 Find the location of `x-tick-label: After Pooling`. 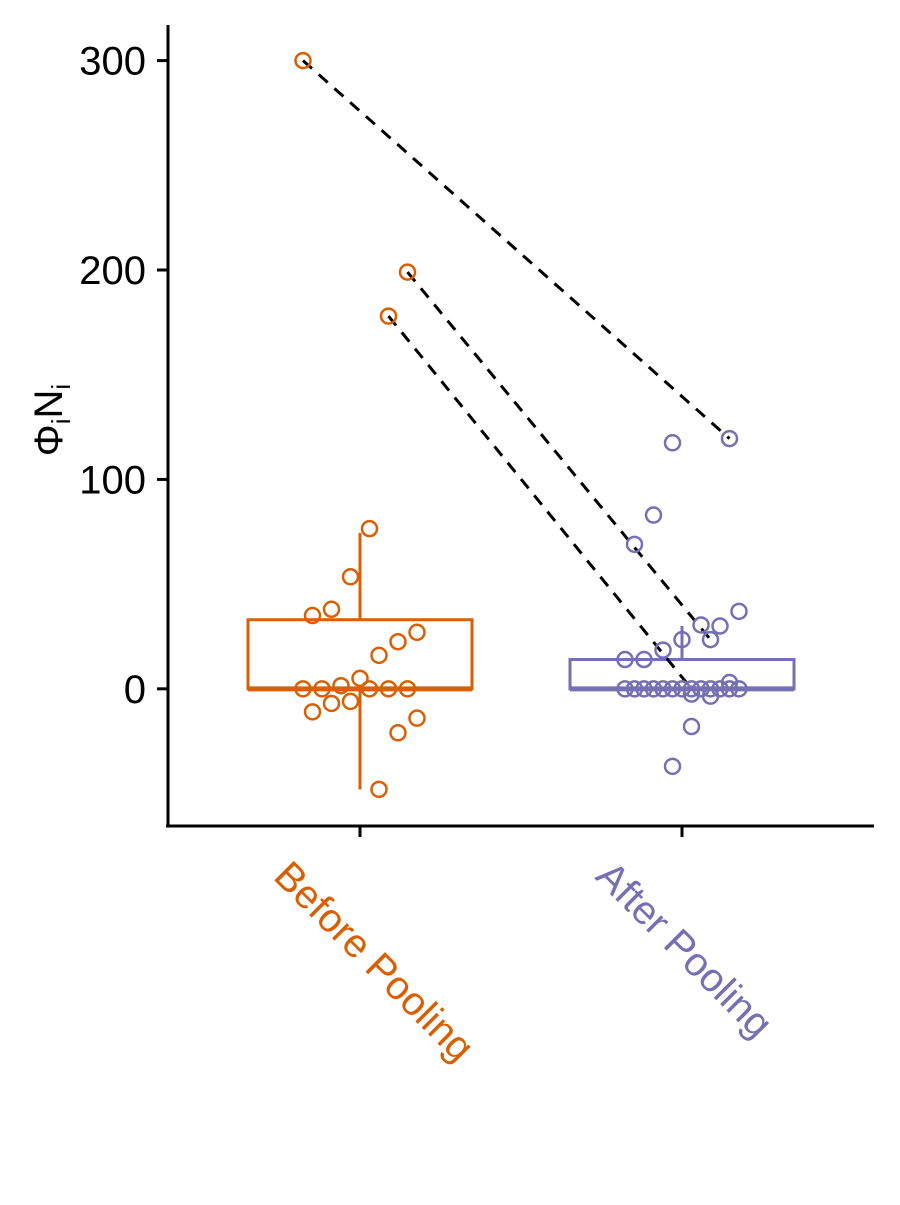

x-tick-label: After Pooling is located at coordinates (684, 949).